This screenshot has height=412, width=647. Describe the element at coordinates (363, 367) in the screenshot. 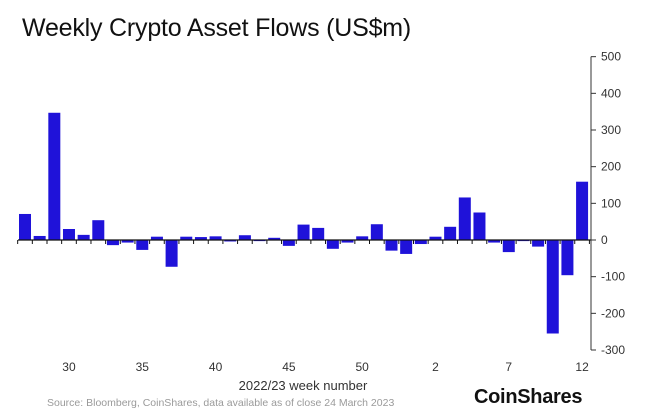

I see `x-tick-label: 50` at that location.